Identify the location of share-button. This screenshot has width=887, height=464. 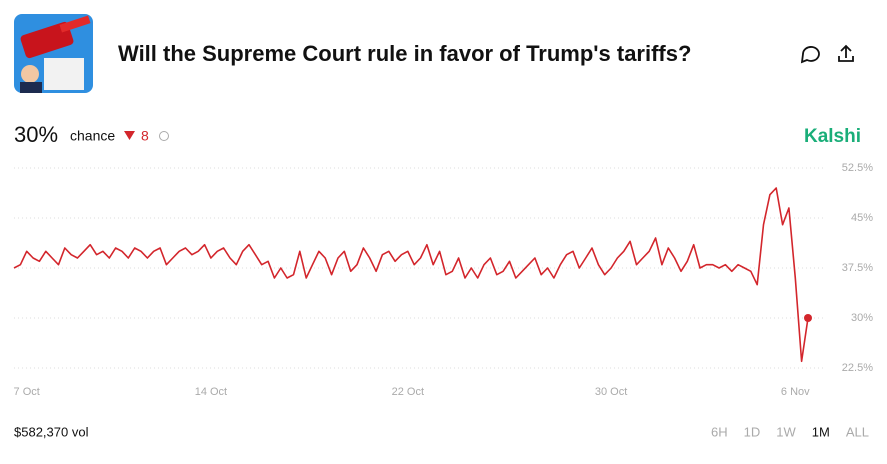
(846, 53).